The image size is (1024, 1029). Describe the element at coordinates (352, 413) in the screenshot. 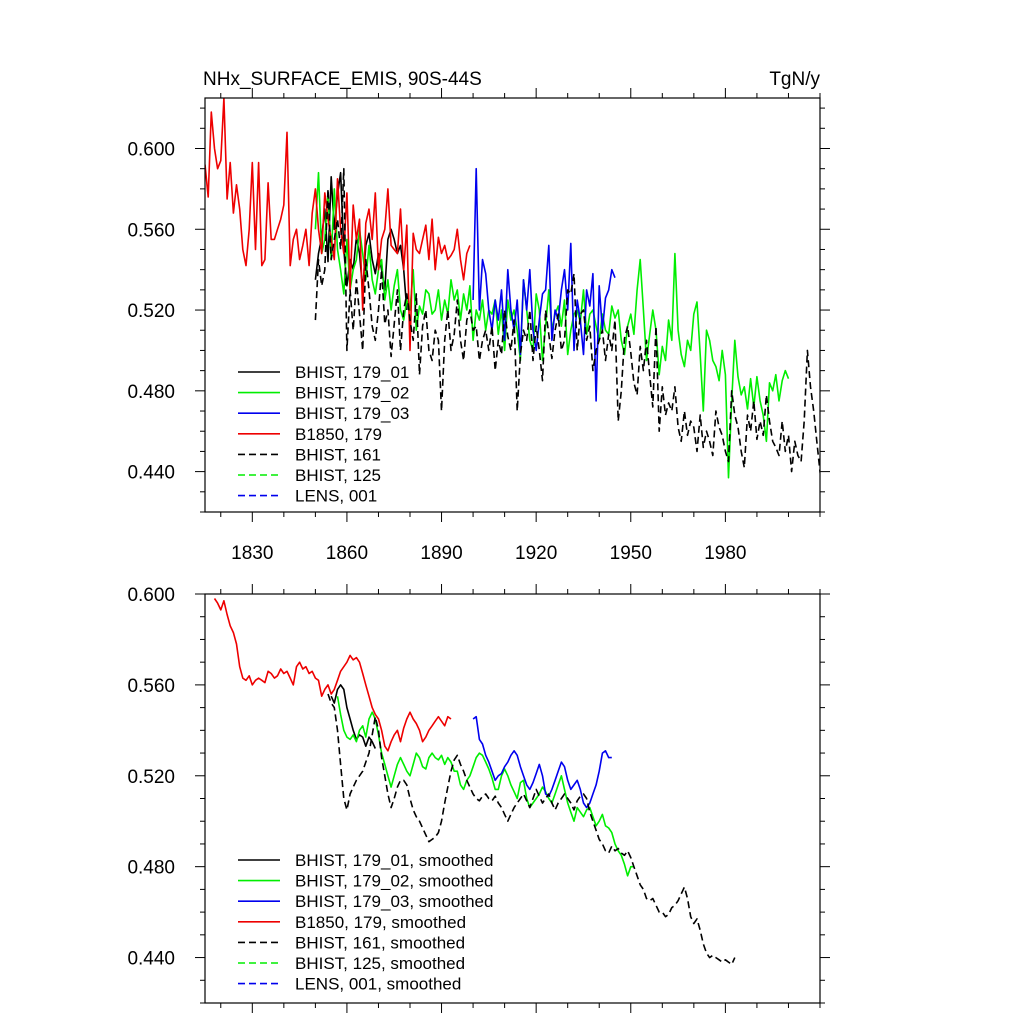

I see `legend-label: BHIST, 179_03` at that location.